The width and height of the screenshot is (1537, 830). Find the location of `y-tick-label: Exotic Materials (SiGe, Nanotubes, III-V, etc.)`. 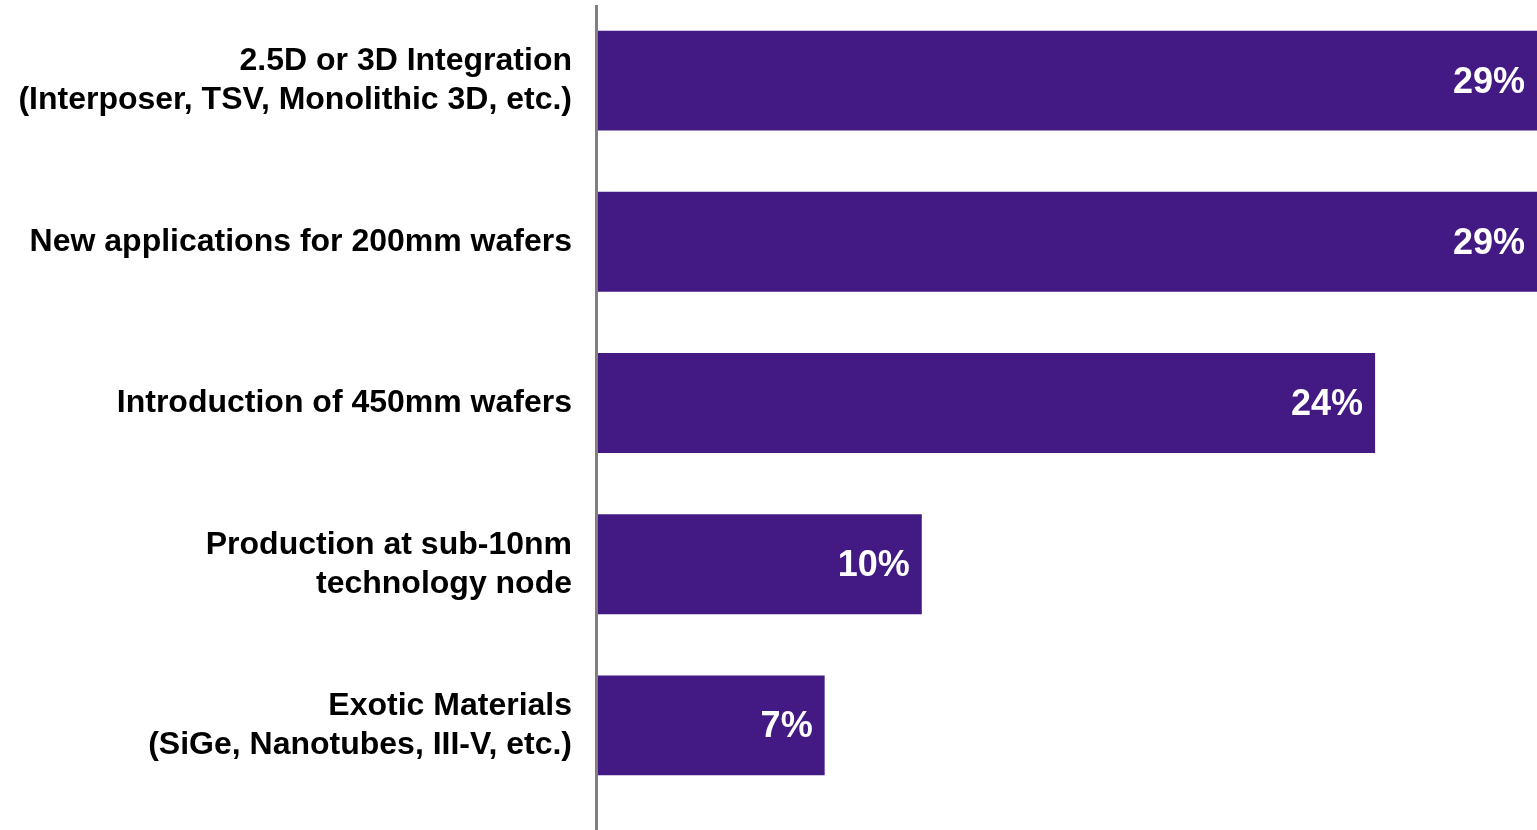

y-tick-label: Exotic Materials (SiGe, Nanotubes, III-V, etc.) is located at coordinates (360, 723).